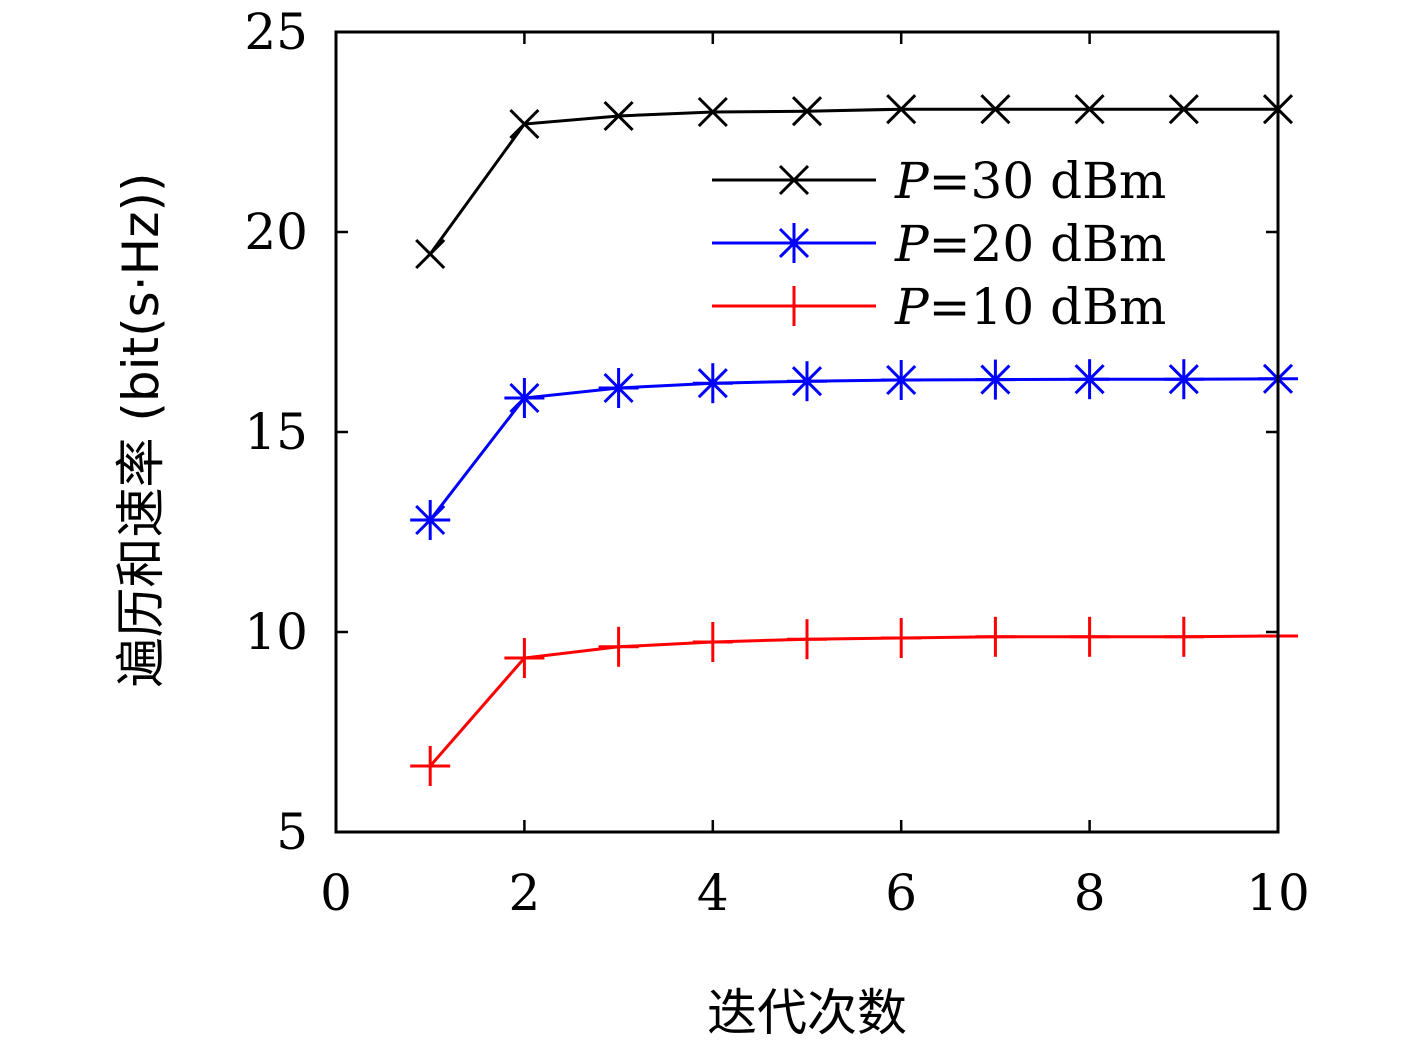 This screenshot has width=1417, height=1042. I want to click on legend-label: P=30 dBm, so click(1030, 181).